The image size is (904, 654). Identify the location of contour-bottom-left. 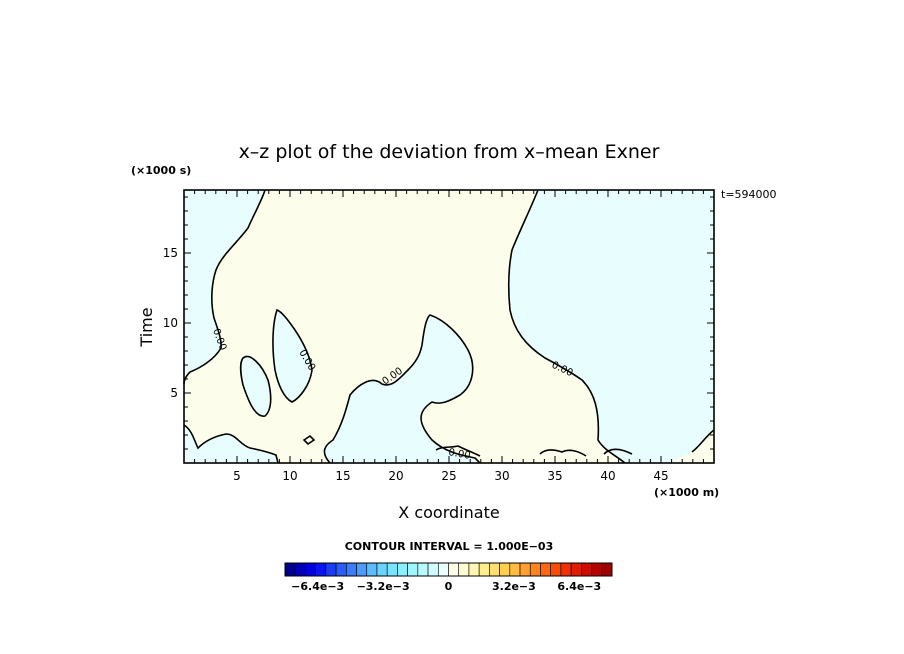
(231, 444).